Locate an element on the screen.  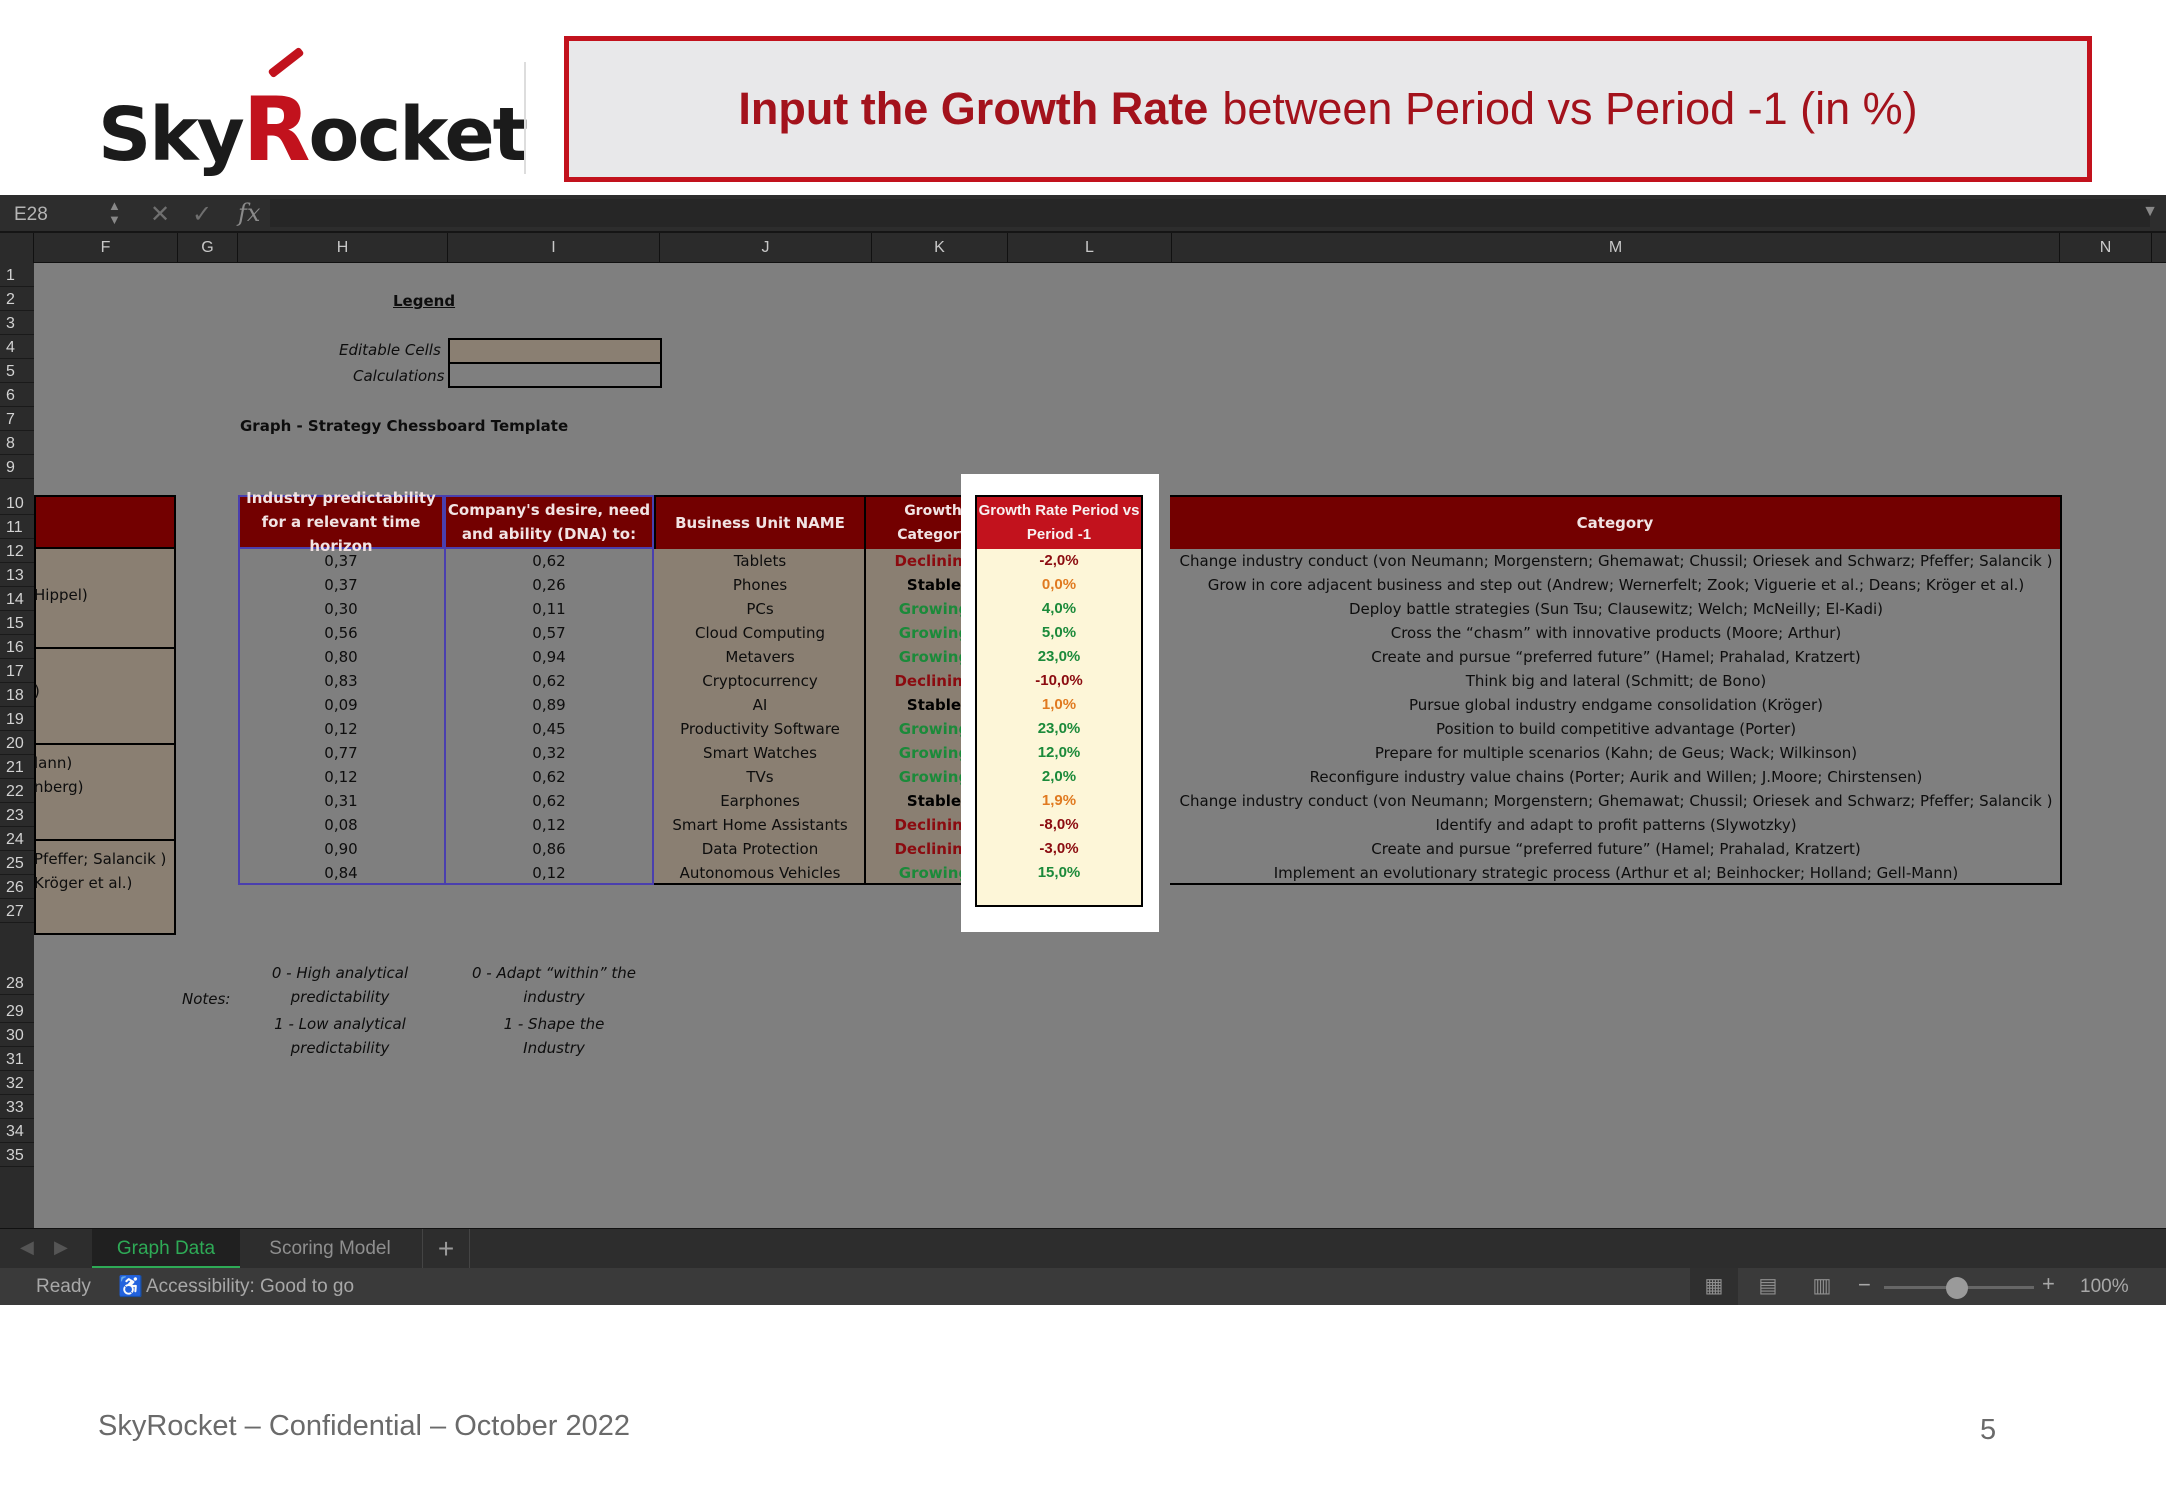
growth-rate-cell: -8,0% is located at coordinates (1059, 824).